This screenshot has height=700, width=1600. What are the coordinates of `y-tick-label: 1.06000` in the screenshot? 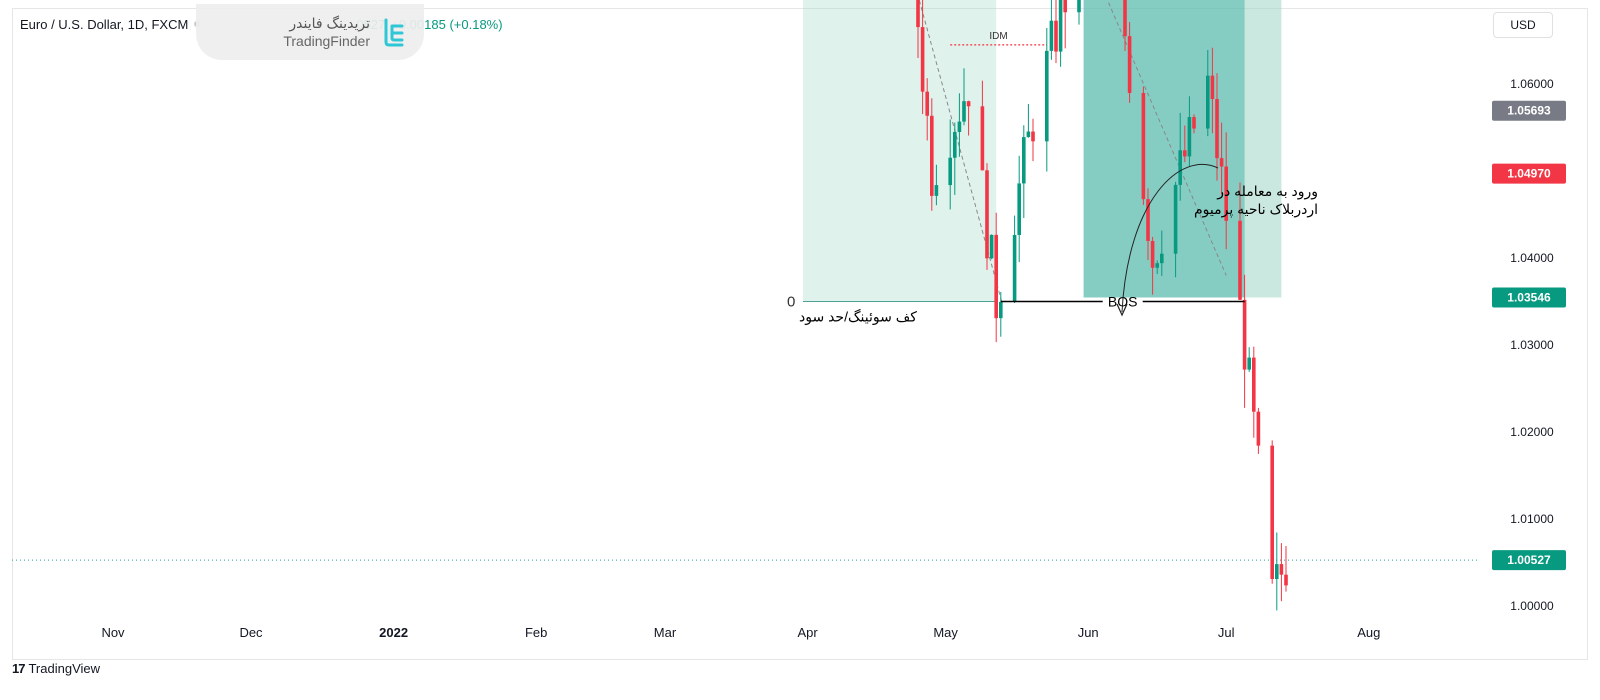 It's located at (1532, 84).